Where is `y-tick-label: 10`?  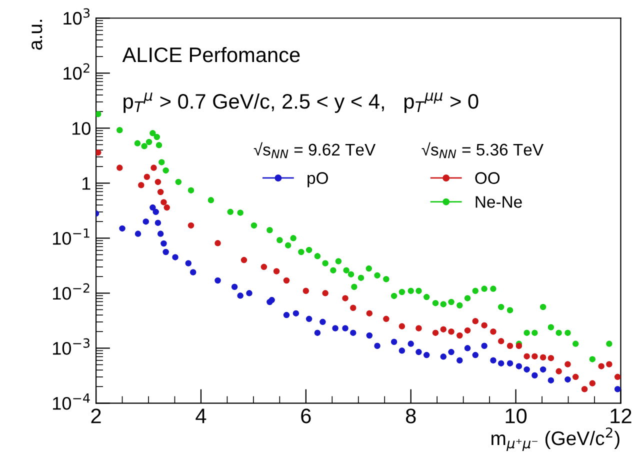
y-tick-label: 10 is located at coordinates (81, 128).